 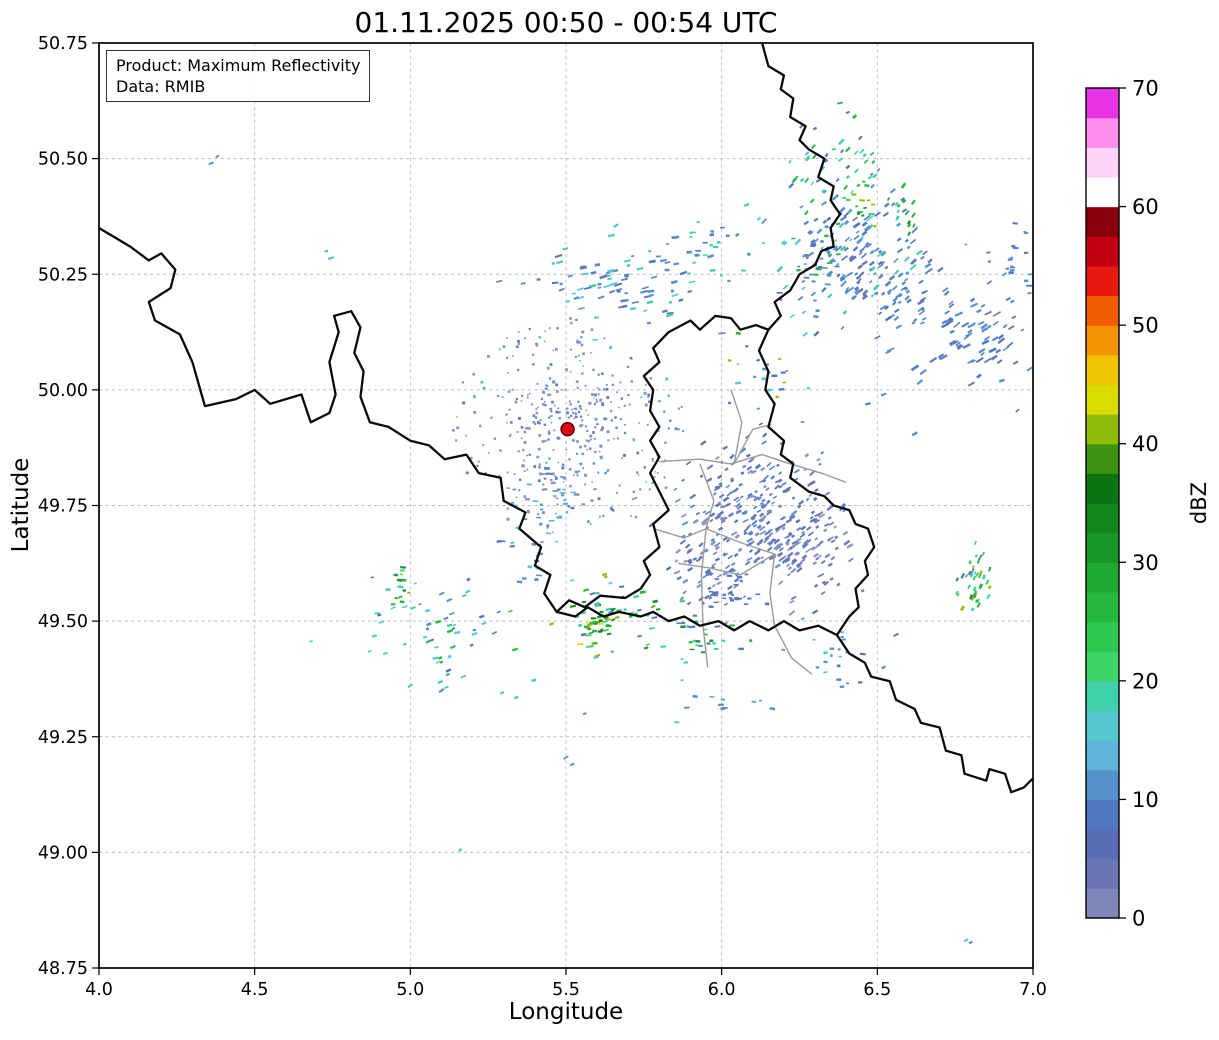 What do you see at coordinates (1102, 192) in the screenshot?
I see `colorbar-band` at bounding box center [1102, 192].